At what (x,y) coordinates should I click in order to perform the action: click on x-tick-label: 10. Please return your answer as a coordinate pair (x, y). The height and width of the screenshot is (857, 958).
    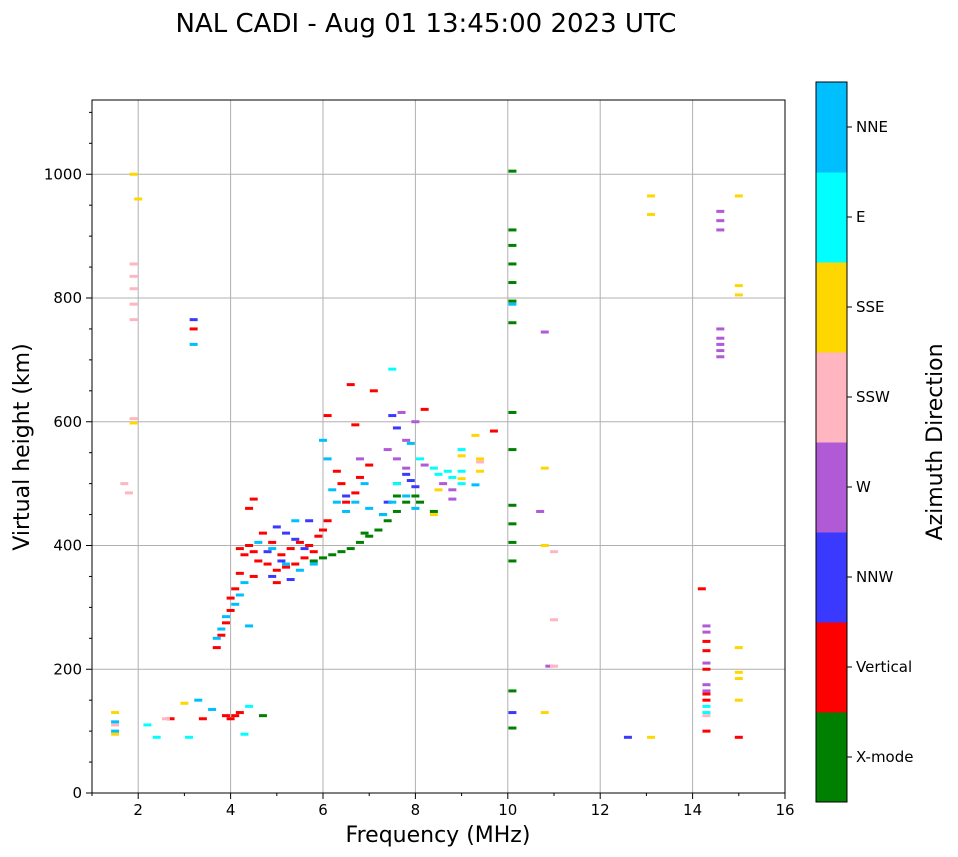
    Looking at the image, I should click on (507, 810).